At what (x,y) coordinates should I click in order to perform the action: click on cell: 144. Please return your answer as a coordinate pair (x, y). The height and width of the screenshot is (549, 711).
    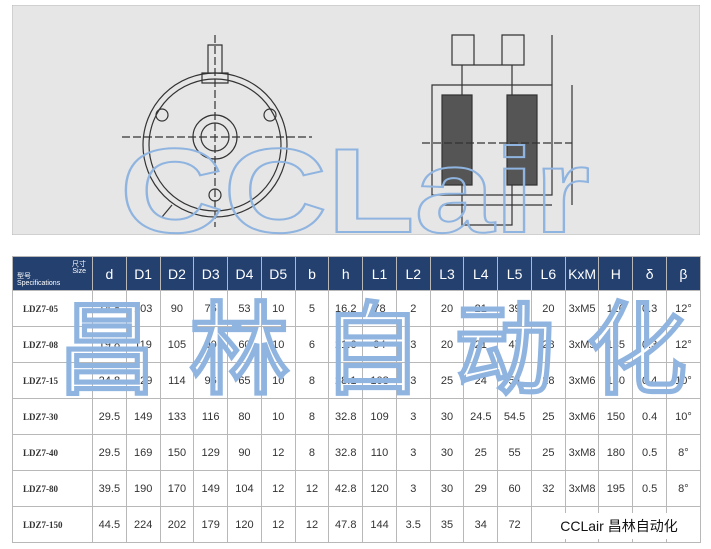
    Looking at the image, I should click on (379, 524).